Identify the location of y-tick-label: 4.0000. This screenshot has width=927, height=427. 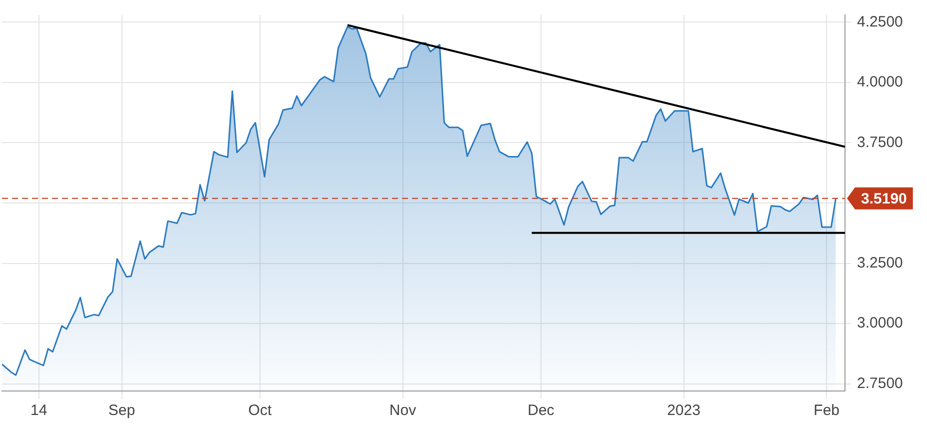
(880, 82).